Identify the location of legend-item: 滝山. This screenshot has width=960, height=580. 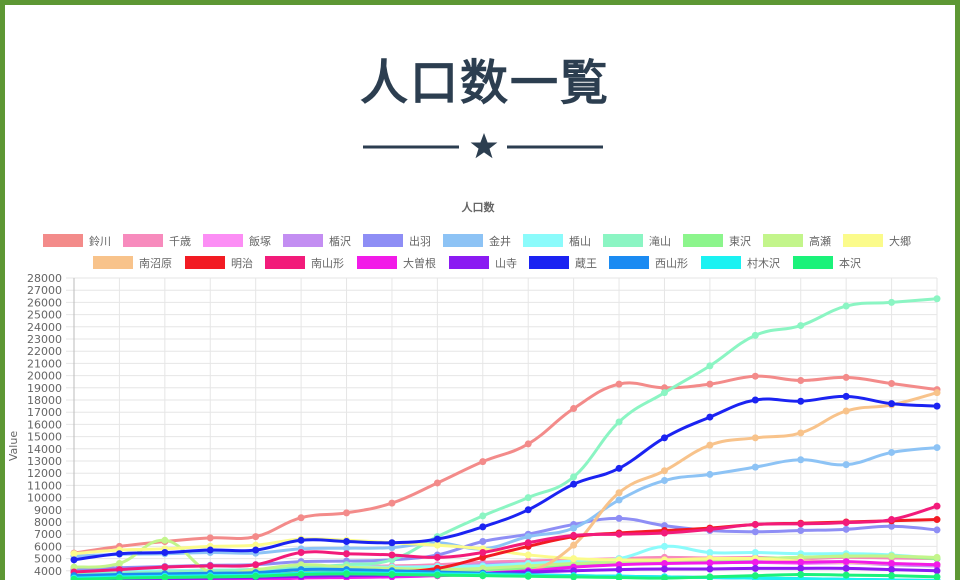
(637, 241).